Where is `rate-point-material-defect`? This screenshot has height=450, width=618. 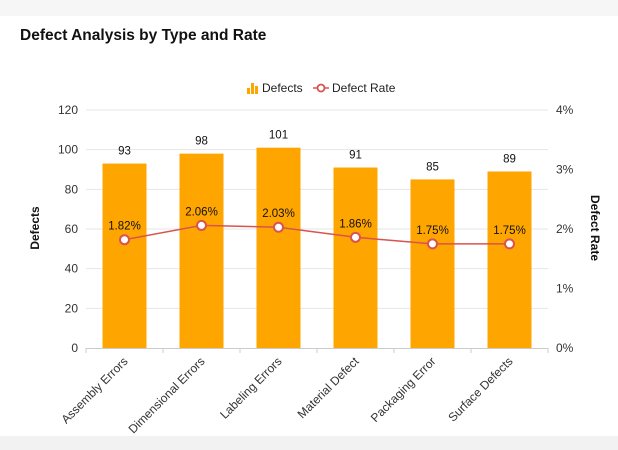
rate-point-material-defect is located at coordinates (355, 237).